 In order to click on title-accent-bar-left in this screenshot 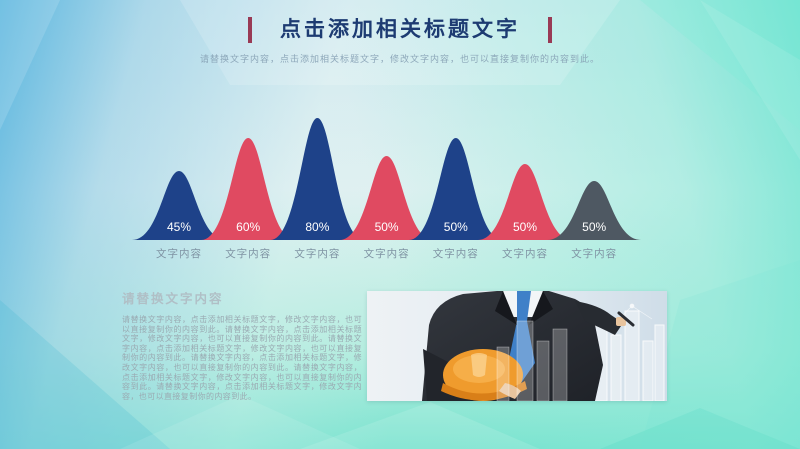, I will do `click(250, 30)`.